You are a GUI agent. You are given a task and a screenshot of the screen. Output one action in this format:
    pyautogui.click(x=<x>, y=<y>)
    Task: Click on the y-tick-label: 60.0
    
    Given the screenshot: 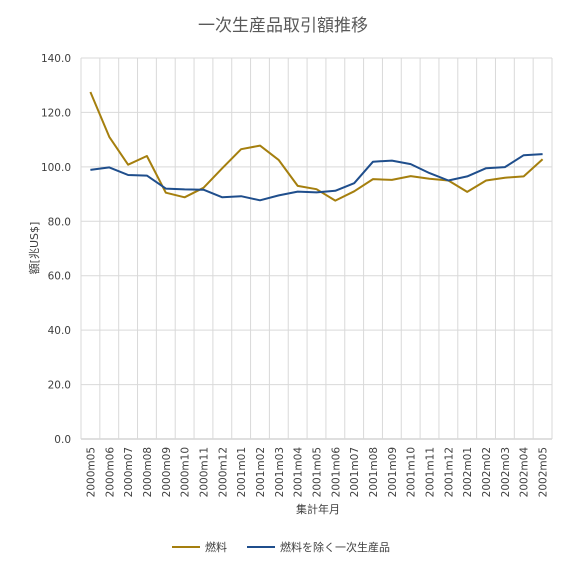 What is the action you would take?
    pyautogui.click(x=59, y=277)
    